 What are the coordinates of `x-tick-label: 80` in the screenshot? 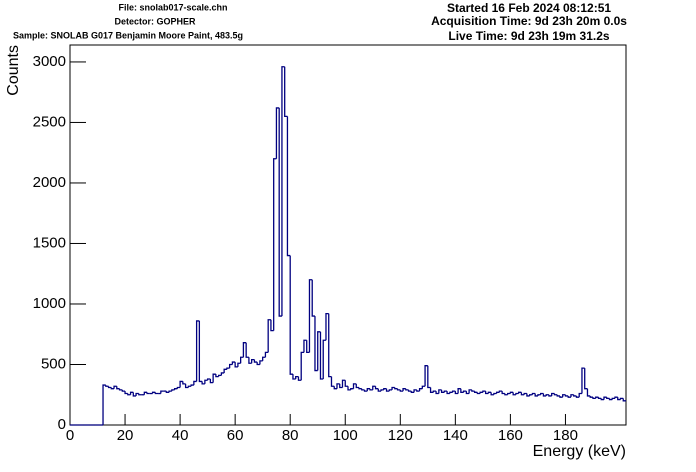 It's located at (290, 435).